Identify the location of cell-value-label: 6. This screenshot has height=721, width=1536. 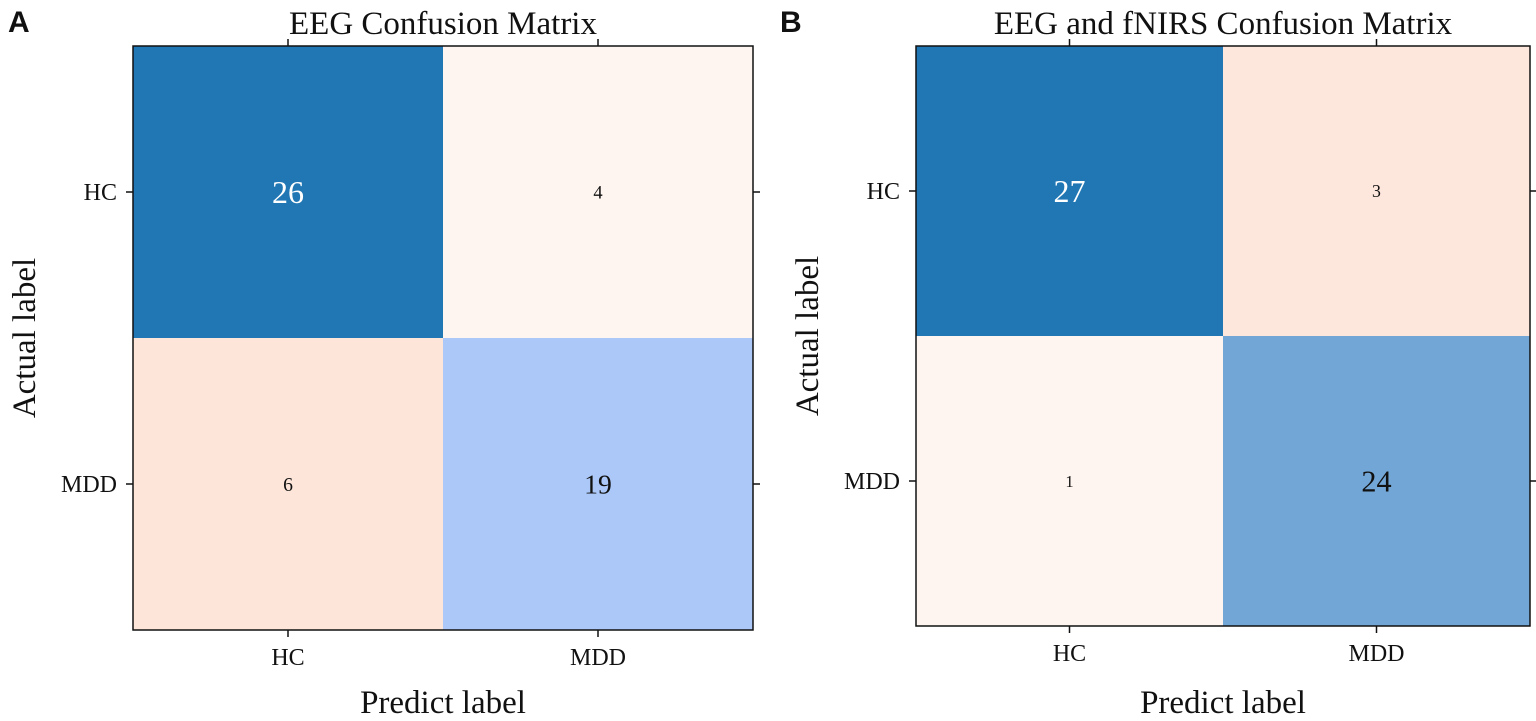
(288, 485).